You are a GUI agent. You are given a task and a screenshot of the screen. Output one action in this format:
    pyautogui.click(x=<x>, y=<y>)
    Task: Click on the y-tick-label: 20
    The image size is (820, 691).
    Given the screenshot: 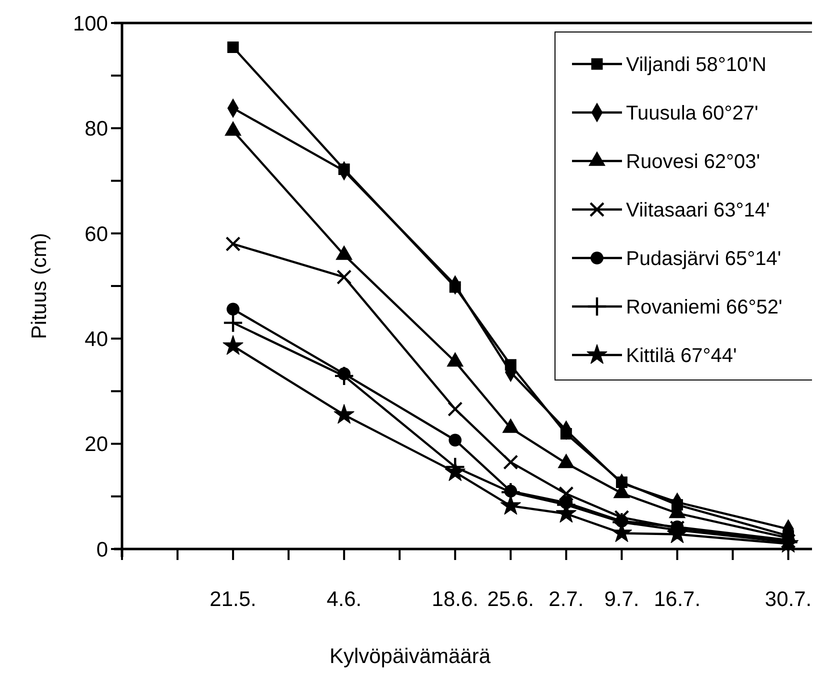 What is the action you would take?
    pyautogui.click(x=96, y=444)
    